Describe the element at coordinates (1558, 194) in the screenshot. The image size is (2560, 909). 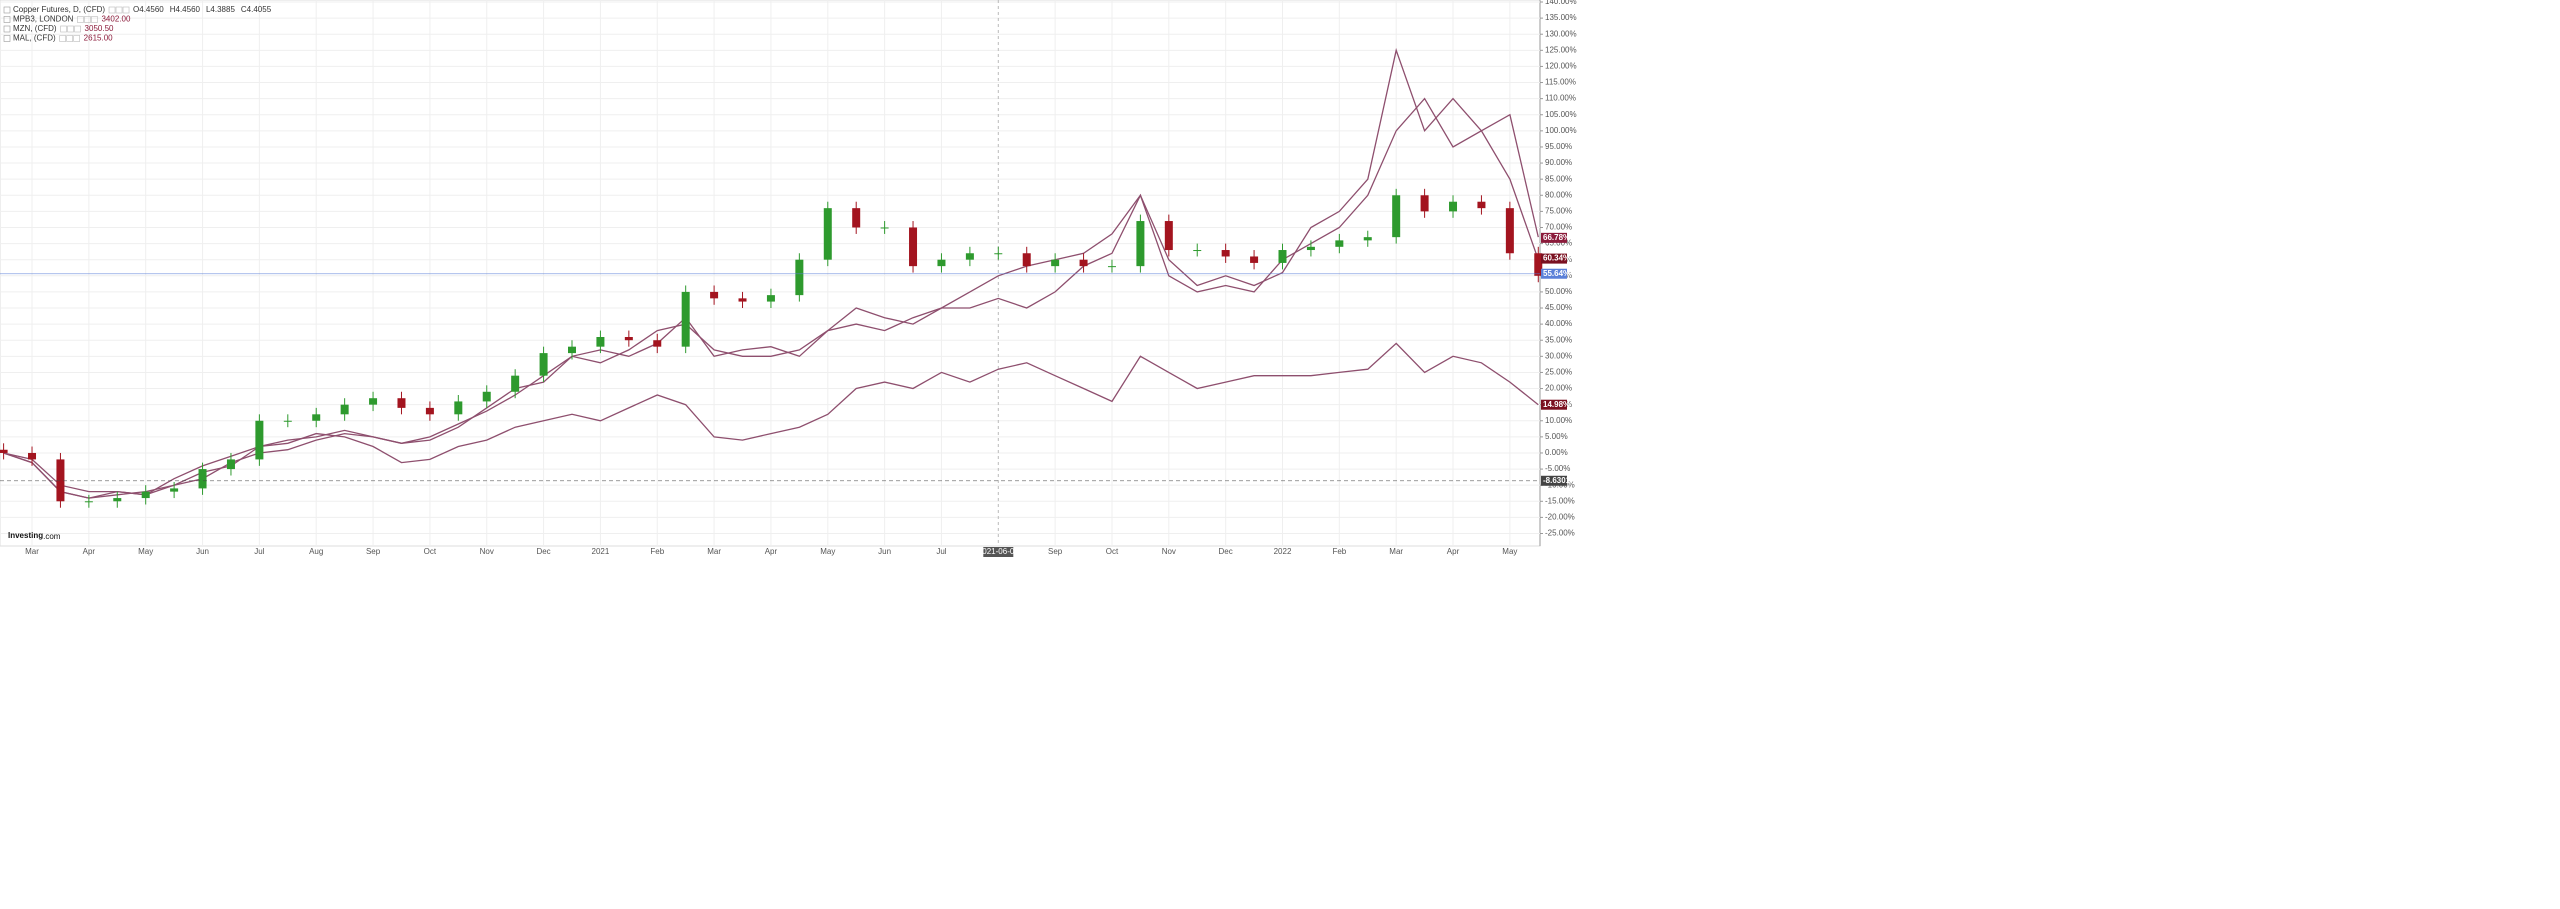
I see `y-tick-label: 80.00%` at that location.